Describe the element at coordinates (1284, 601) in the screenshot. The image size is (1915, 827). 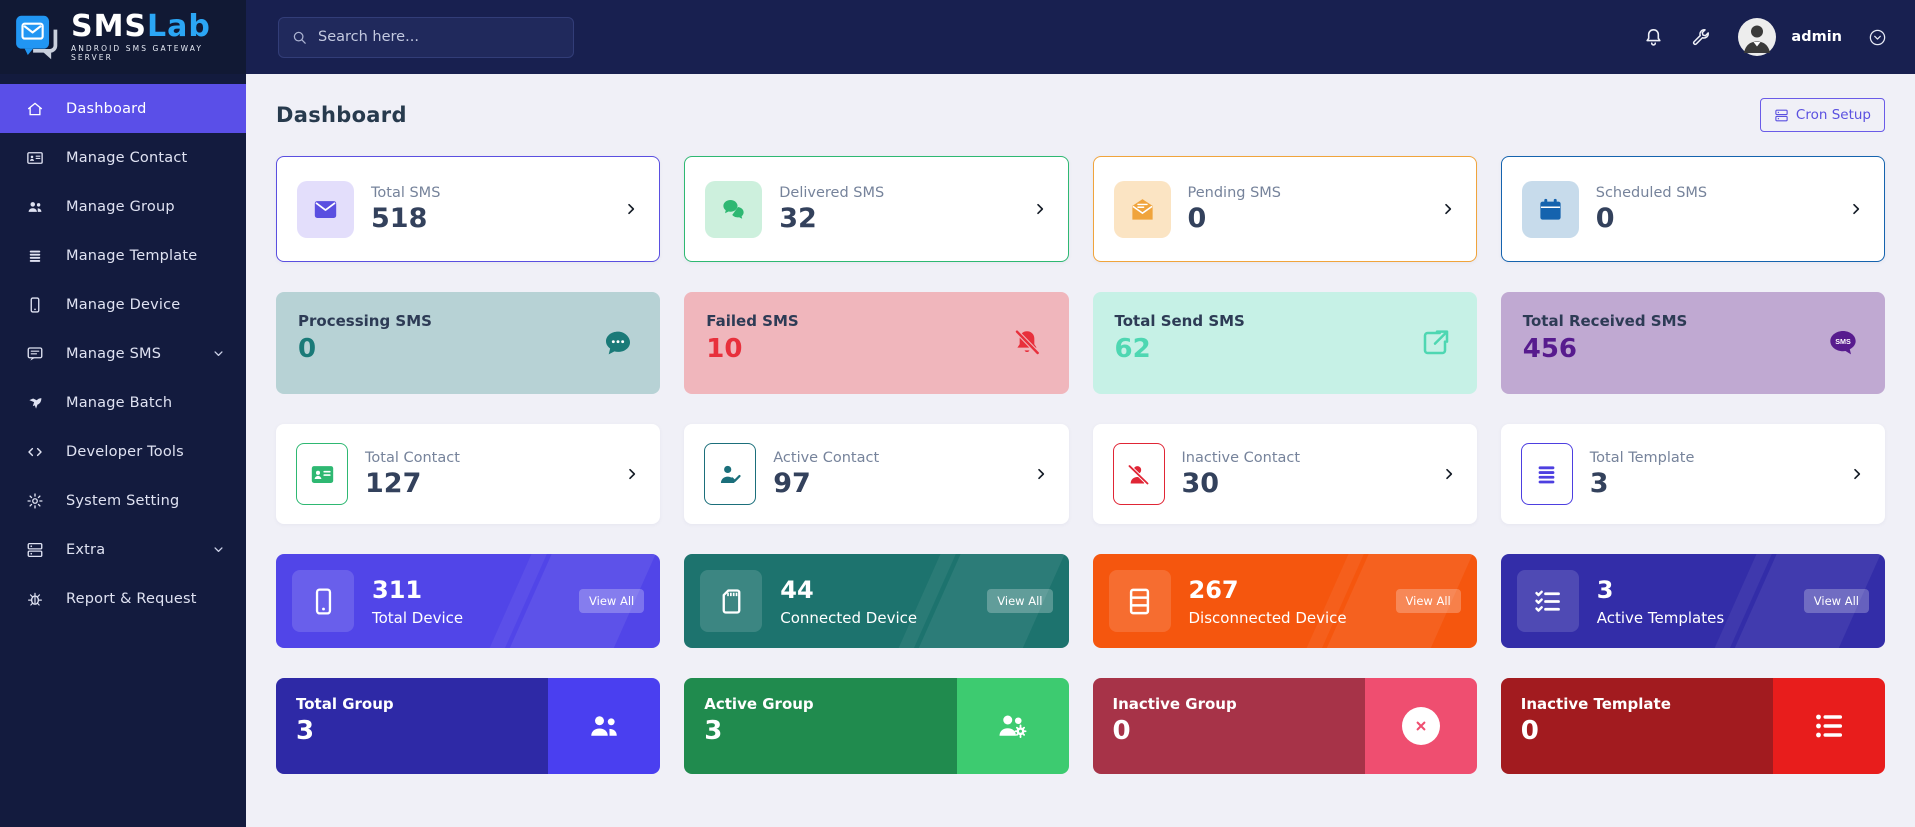
I see `card-disconnected-device: 267 Disconnected Device View All` at that location.